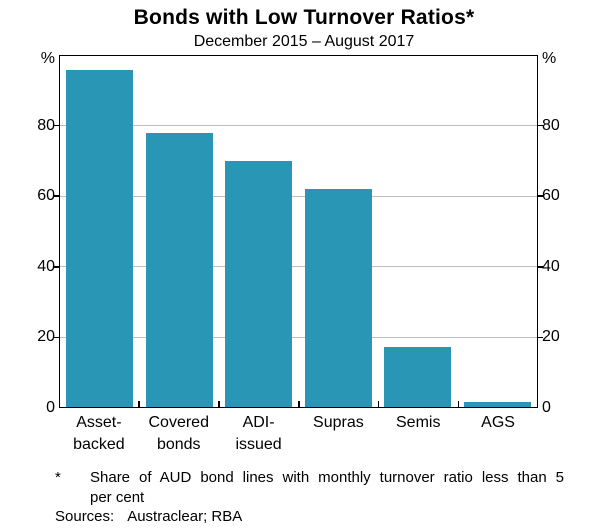 The width and height of the screenshot is (608, 530). I want to click on y-axis-label-left-unit: %, so click(47, 58).